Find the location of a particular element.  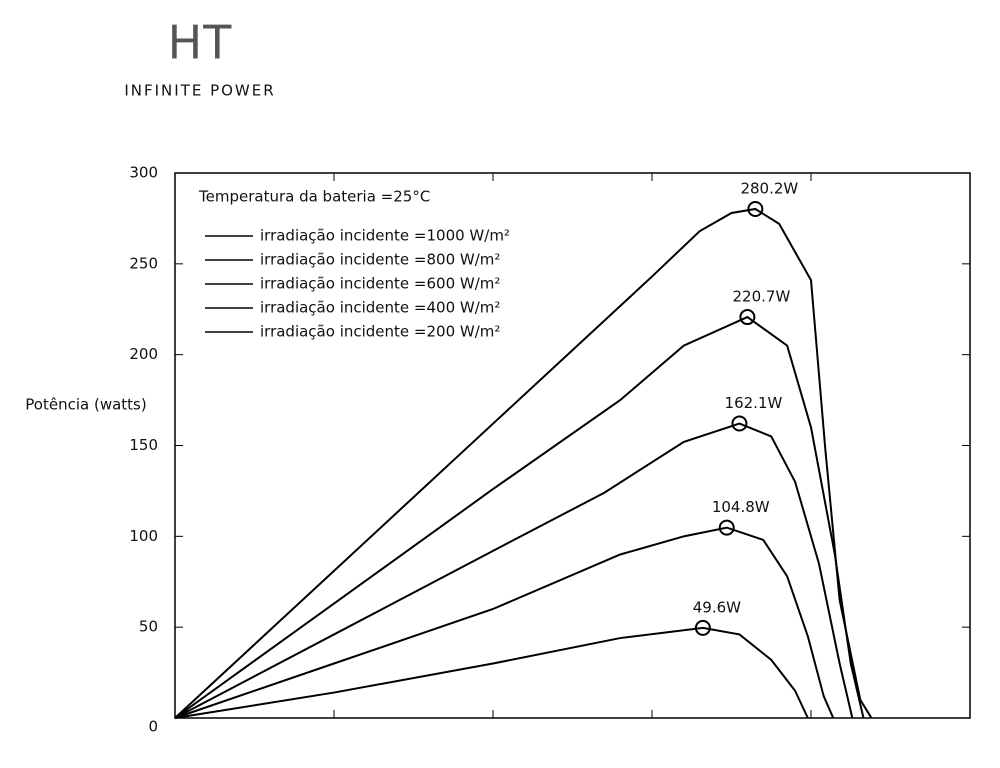

y-tick-label: 200 is located at coordinates (143, 354).